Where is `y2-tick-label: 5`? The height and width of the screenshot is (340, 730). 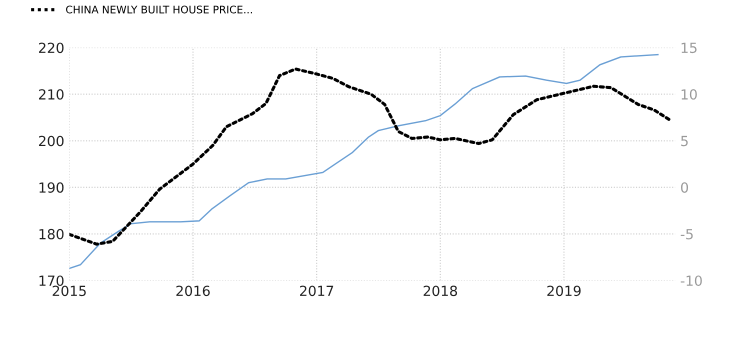
y2-tick-label: 5 is located at coordinates (684, 141).